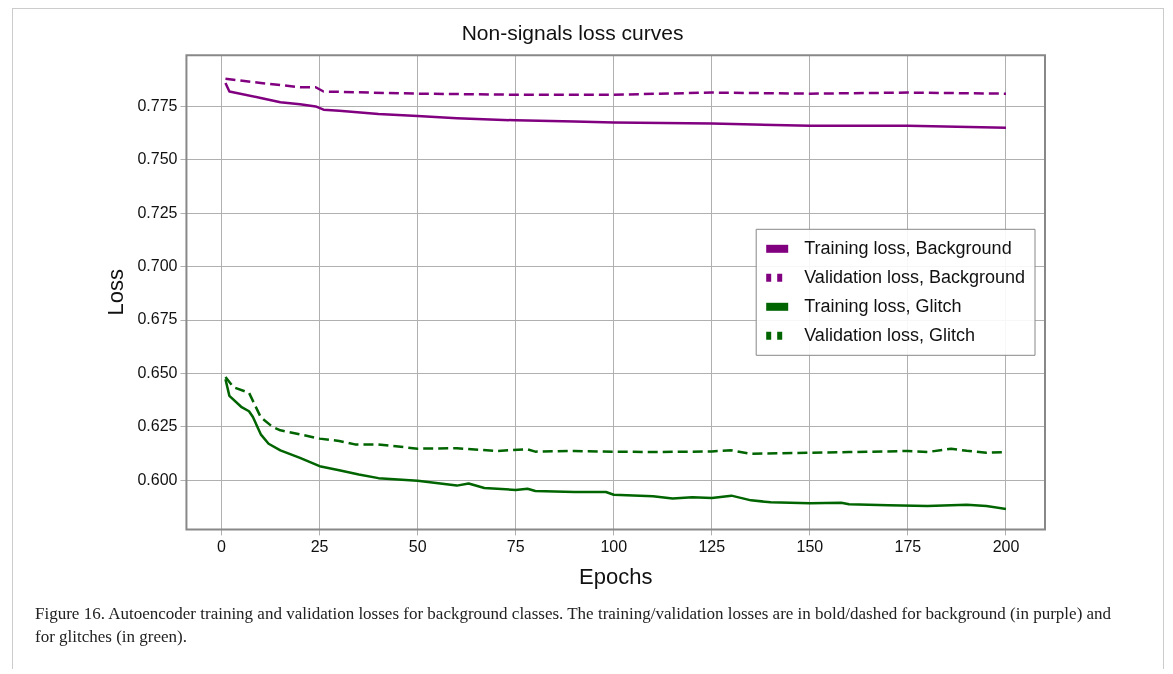 Image resolution: width=1173 pixels, height=674 pixels. What do you see at coordinates (157, 372) in the screenshot?
I see `y-tick-label: 0.650` at bounding box center [157, 372].